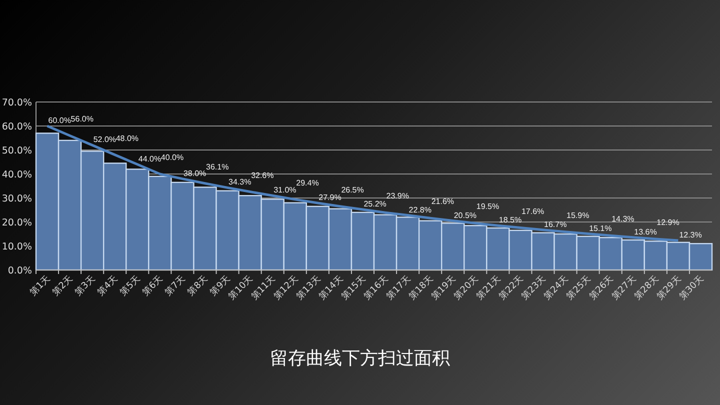  What do you see at coordinates (600, 228) in the screenshot?
I see `data-label: 15.1%` at bounding box center [600, 228].